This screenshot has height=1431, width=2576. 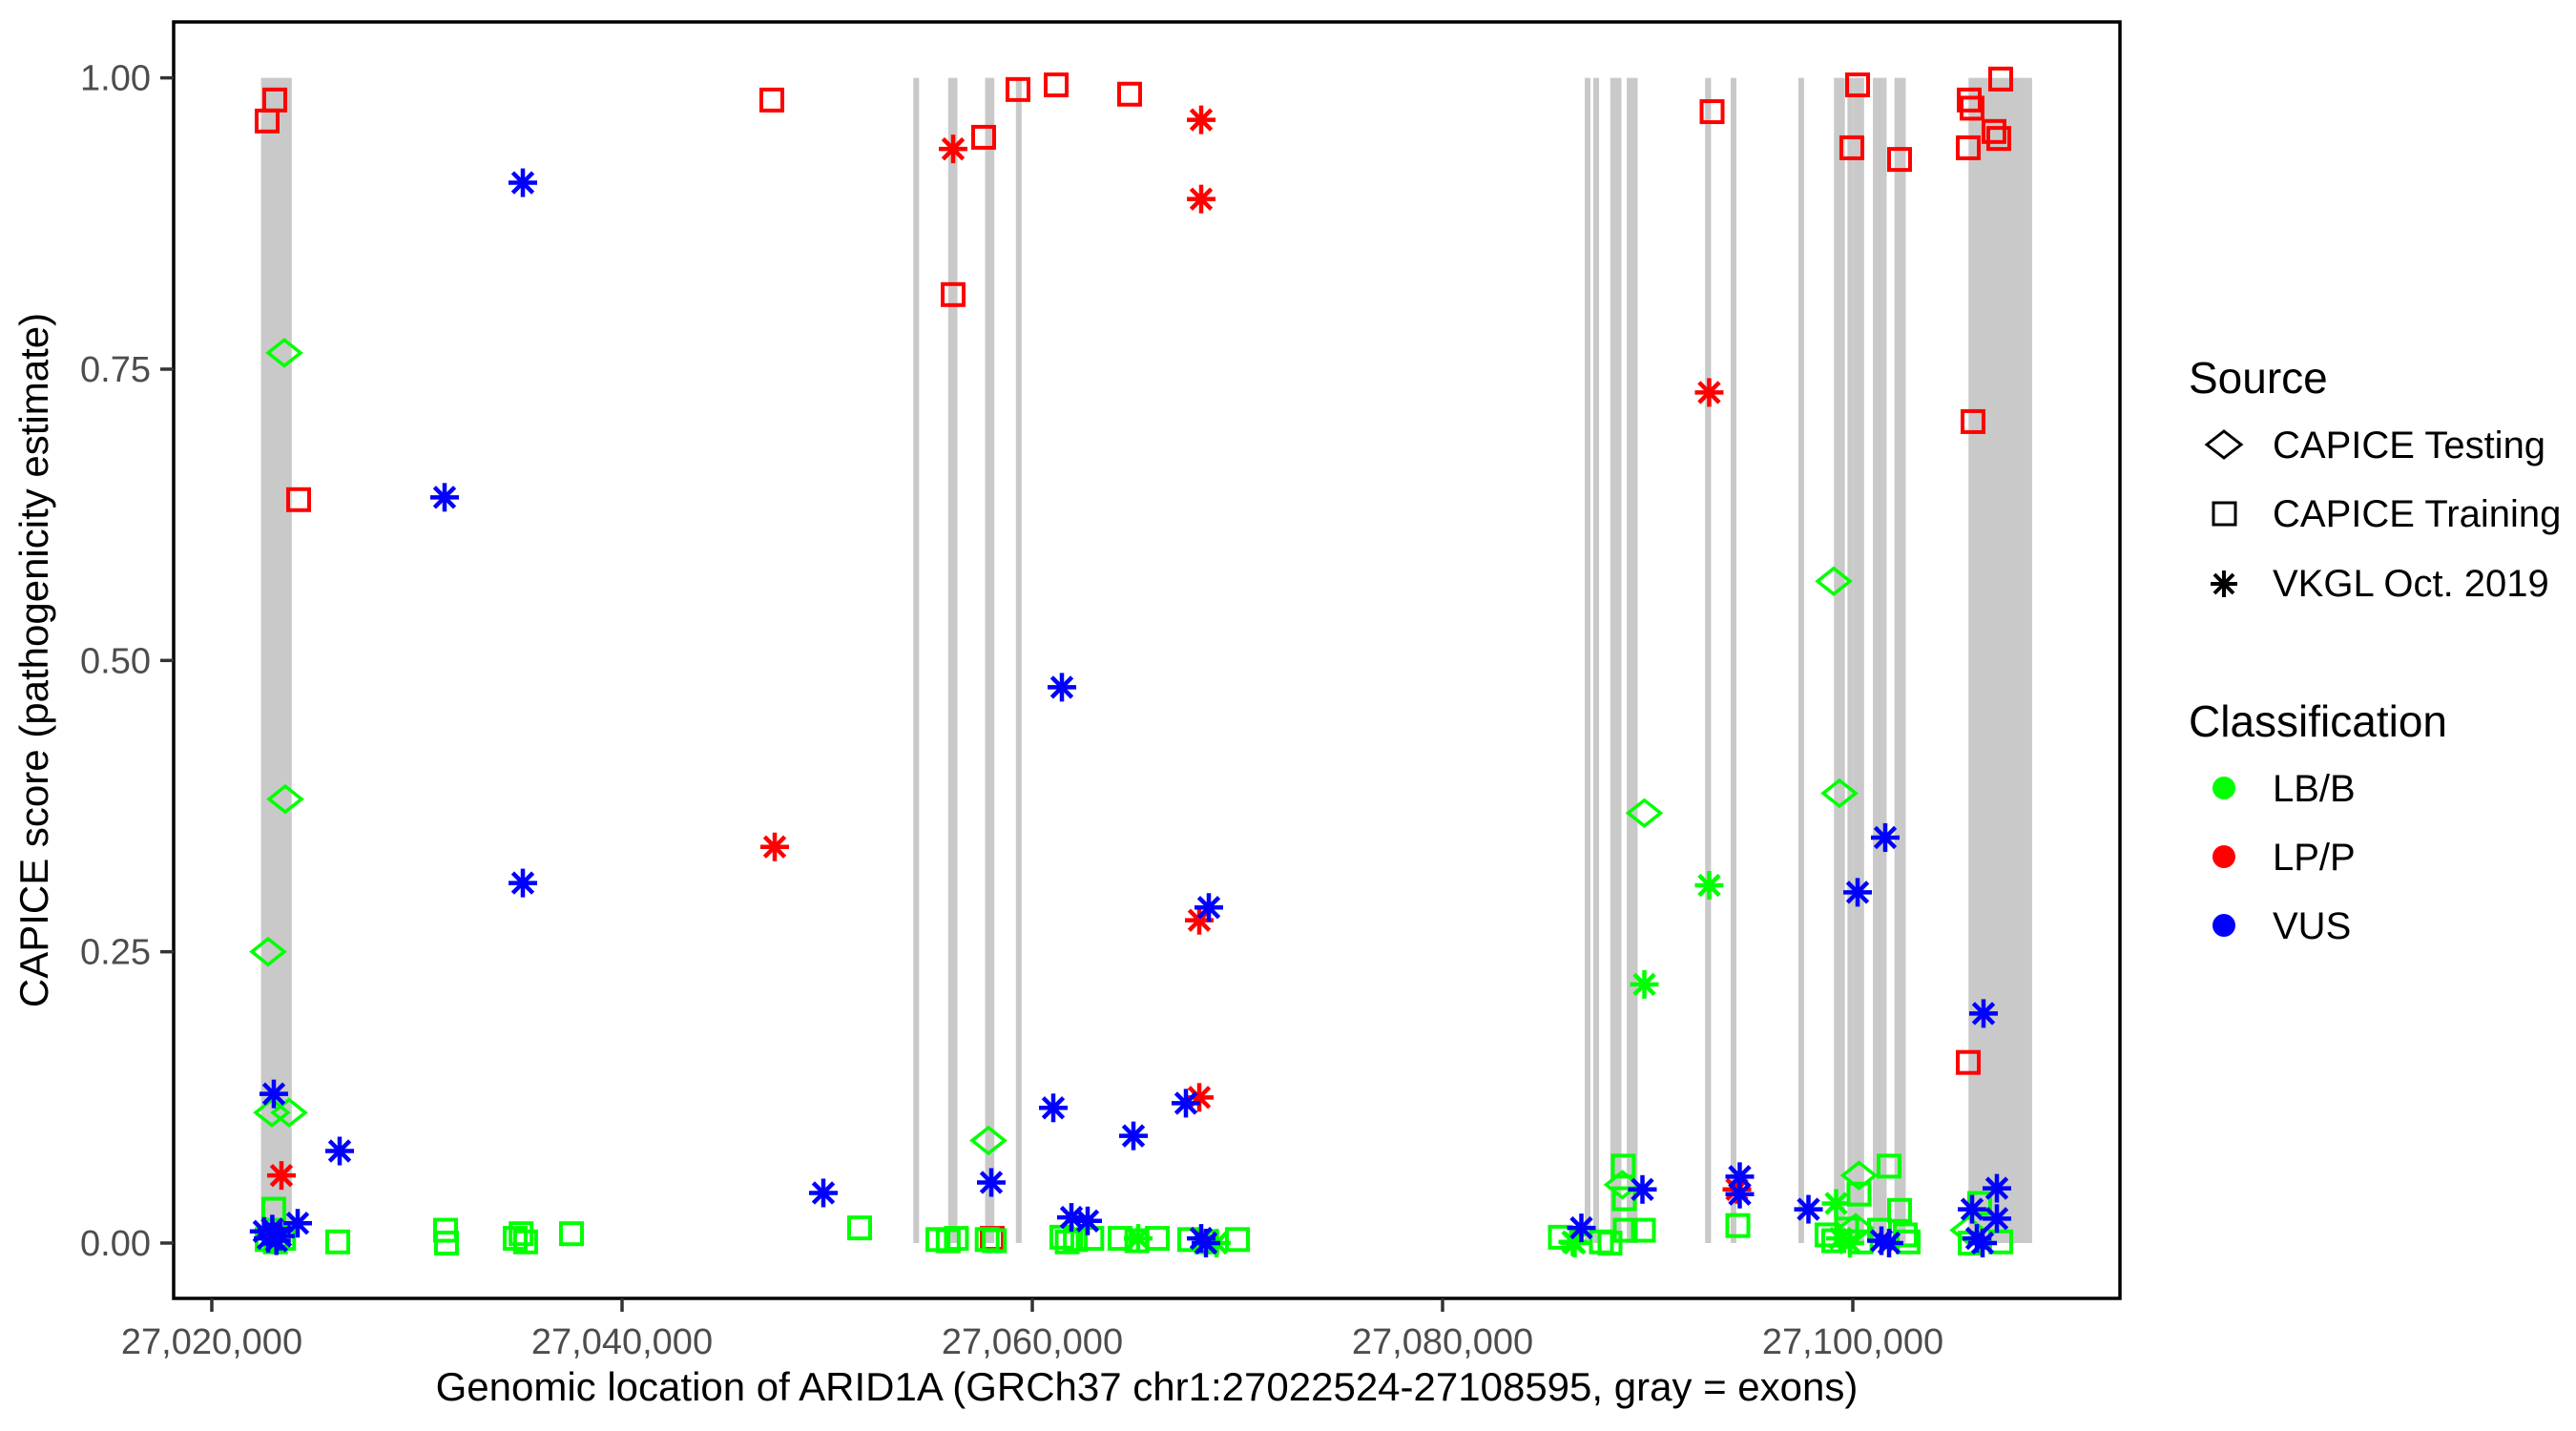 What do you see at coordinates (115, 370) in the screenshot?
I see `y-tick-label: 0.75` at bounding box center [115, 370].